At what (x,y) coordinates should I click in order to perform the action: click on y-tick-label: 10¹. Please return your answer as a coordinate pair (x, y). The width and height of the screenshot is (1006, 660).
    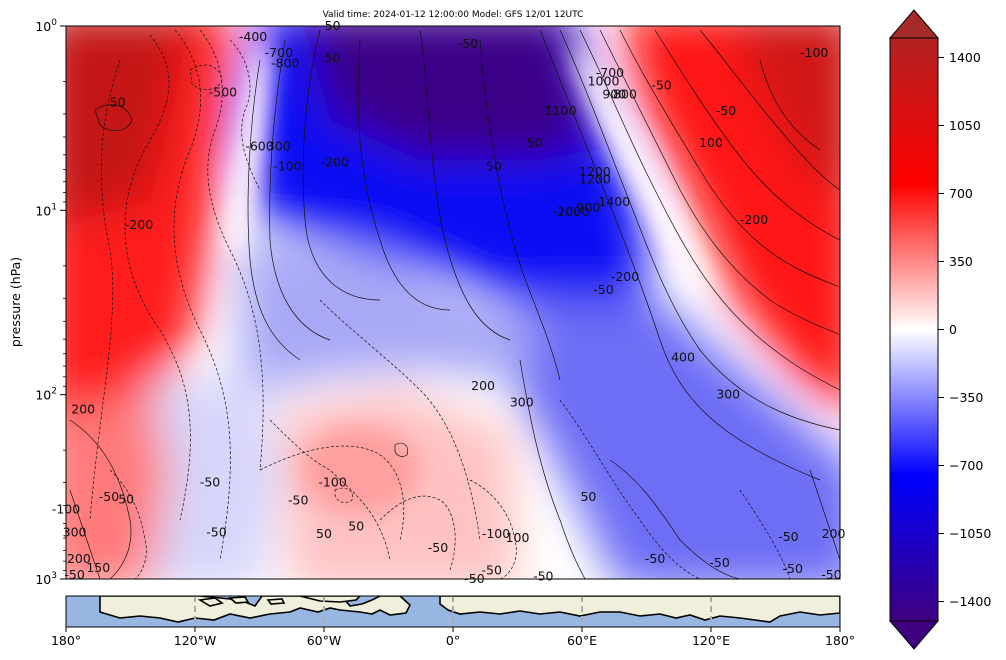
    Looking at the image, I should click on (46, 210).